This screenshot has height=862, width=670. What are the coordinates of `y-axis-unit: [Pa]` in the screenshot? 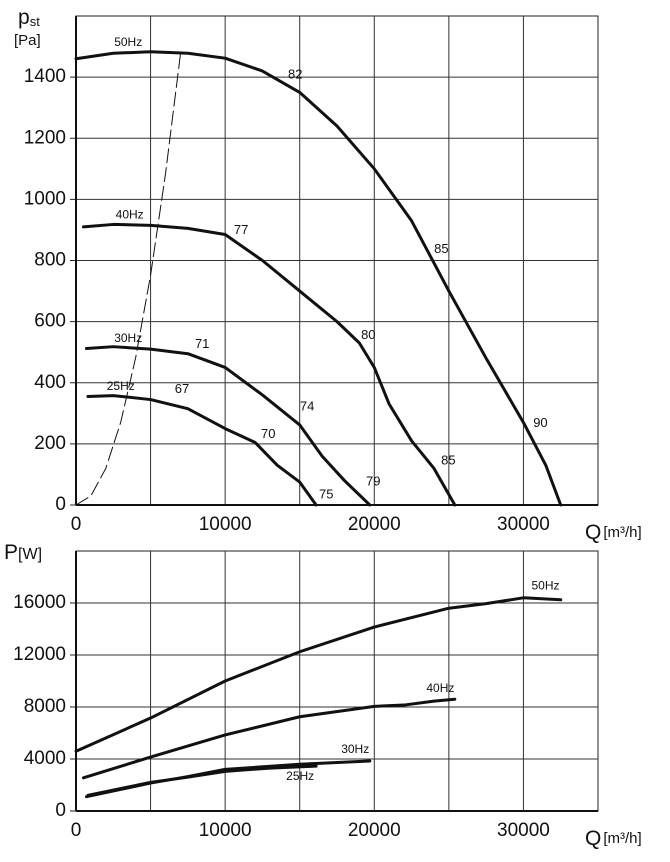 It's located at (27, 40).